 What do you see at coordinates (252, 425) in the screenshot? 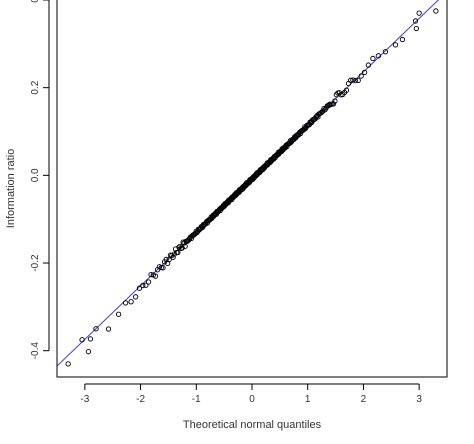
I see `x-axis-title: Theoretical normal quantiles` at bounding box center [252, 425].